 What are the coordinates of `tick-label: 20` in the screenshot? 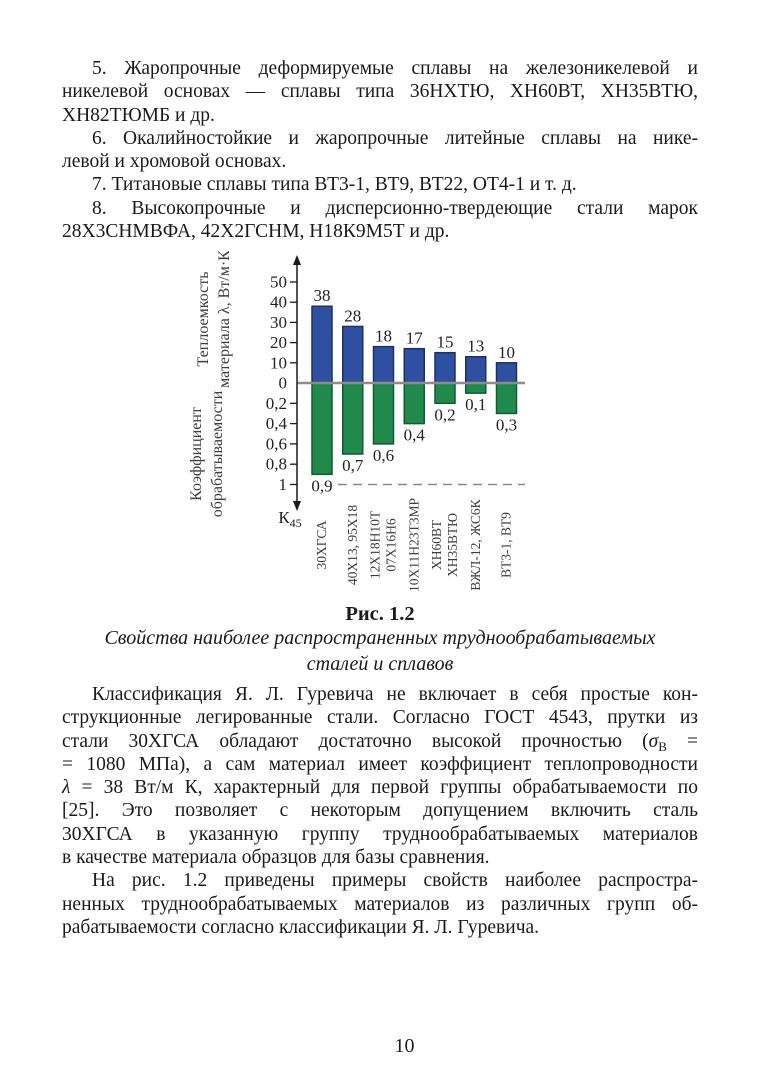 It's located at (278, 342).